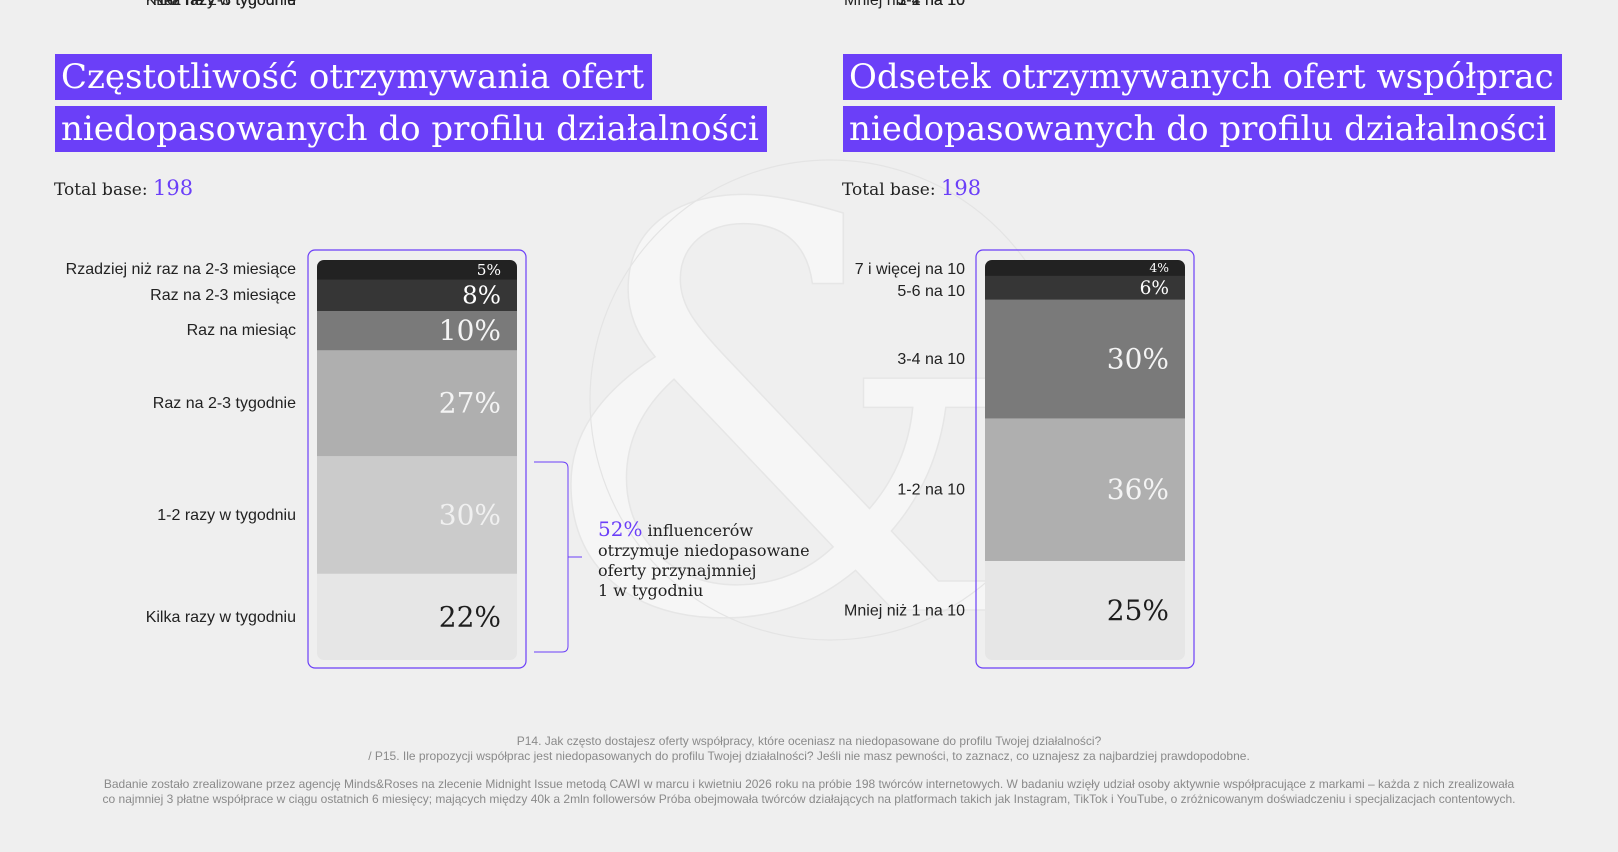  What do you see at coordinates (481, 295) in the screenshot?
I see `left-value-label: 8%` at bounding box center [481, 295].